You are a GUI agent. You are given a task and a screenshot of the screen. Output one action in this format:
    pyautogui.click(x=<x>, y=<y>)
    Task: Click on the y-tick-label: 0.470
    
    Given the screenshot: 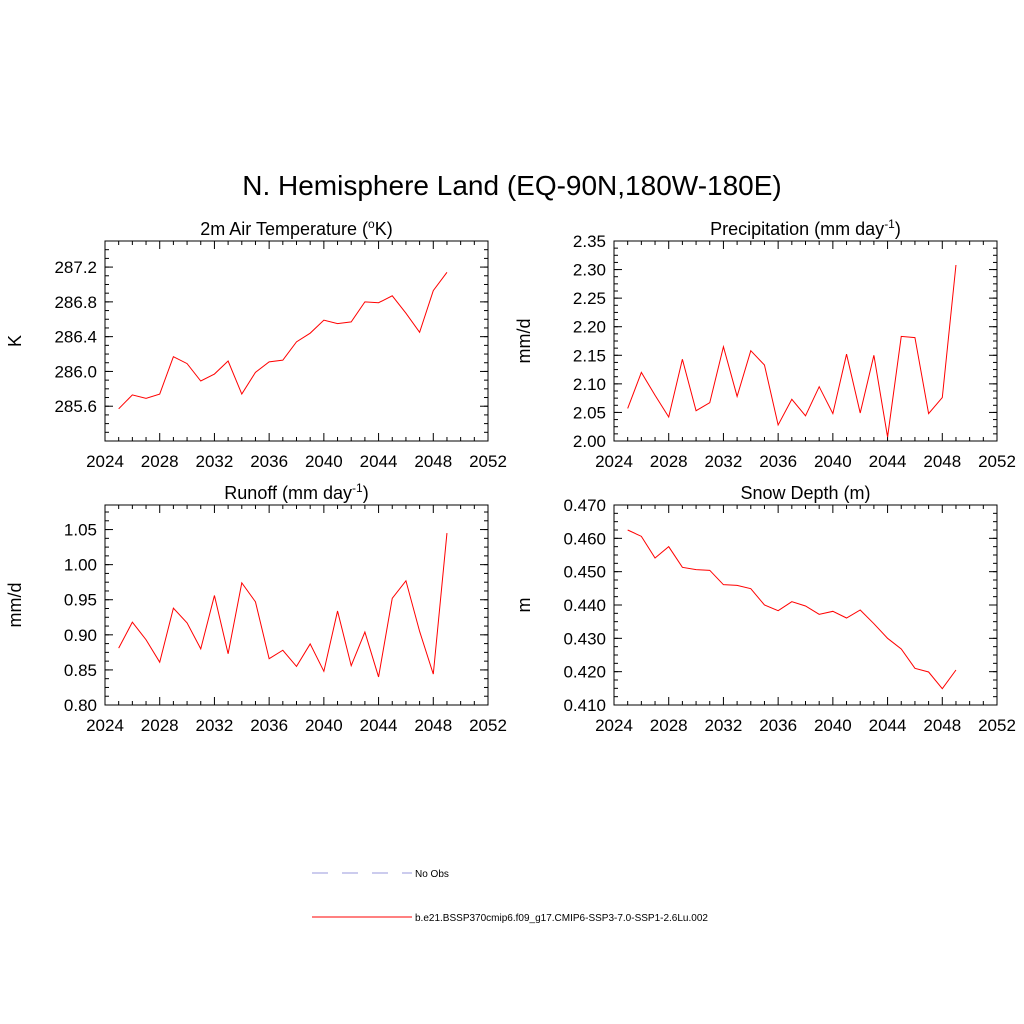 What is the action you would take?
    pyautogui.click(x=584, y=505)
    